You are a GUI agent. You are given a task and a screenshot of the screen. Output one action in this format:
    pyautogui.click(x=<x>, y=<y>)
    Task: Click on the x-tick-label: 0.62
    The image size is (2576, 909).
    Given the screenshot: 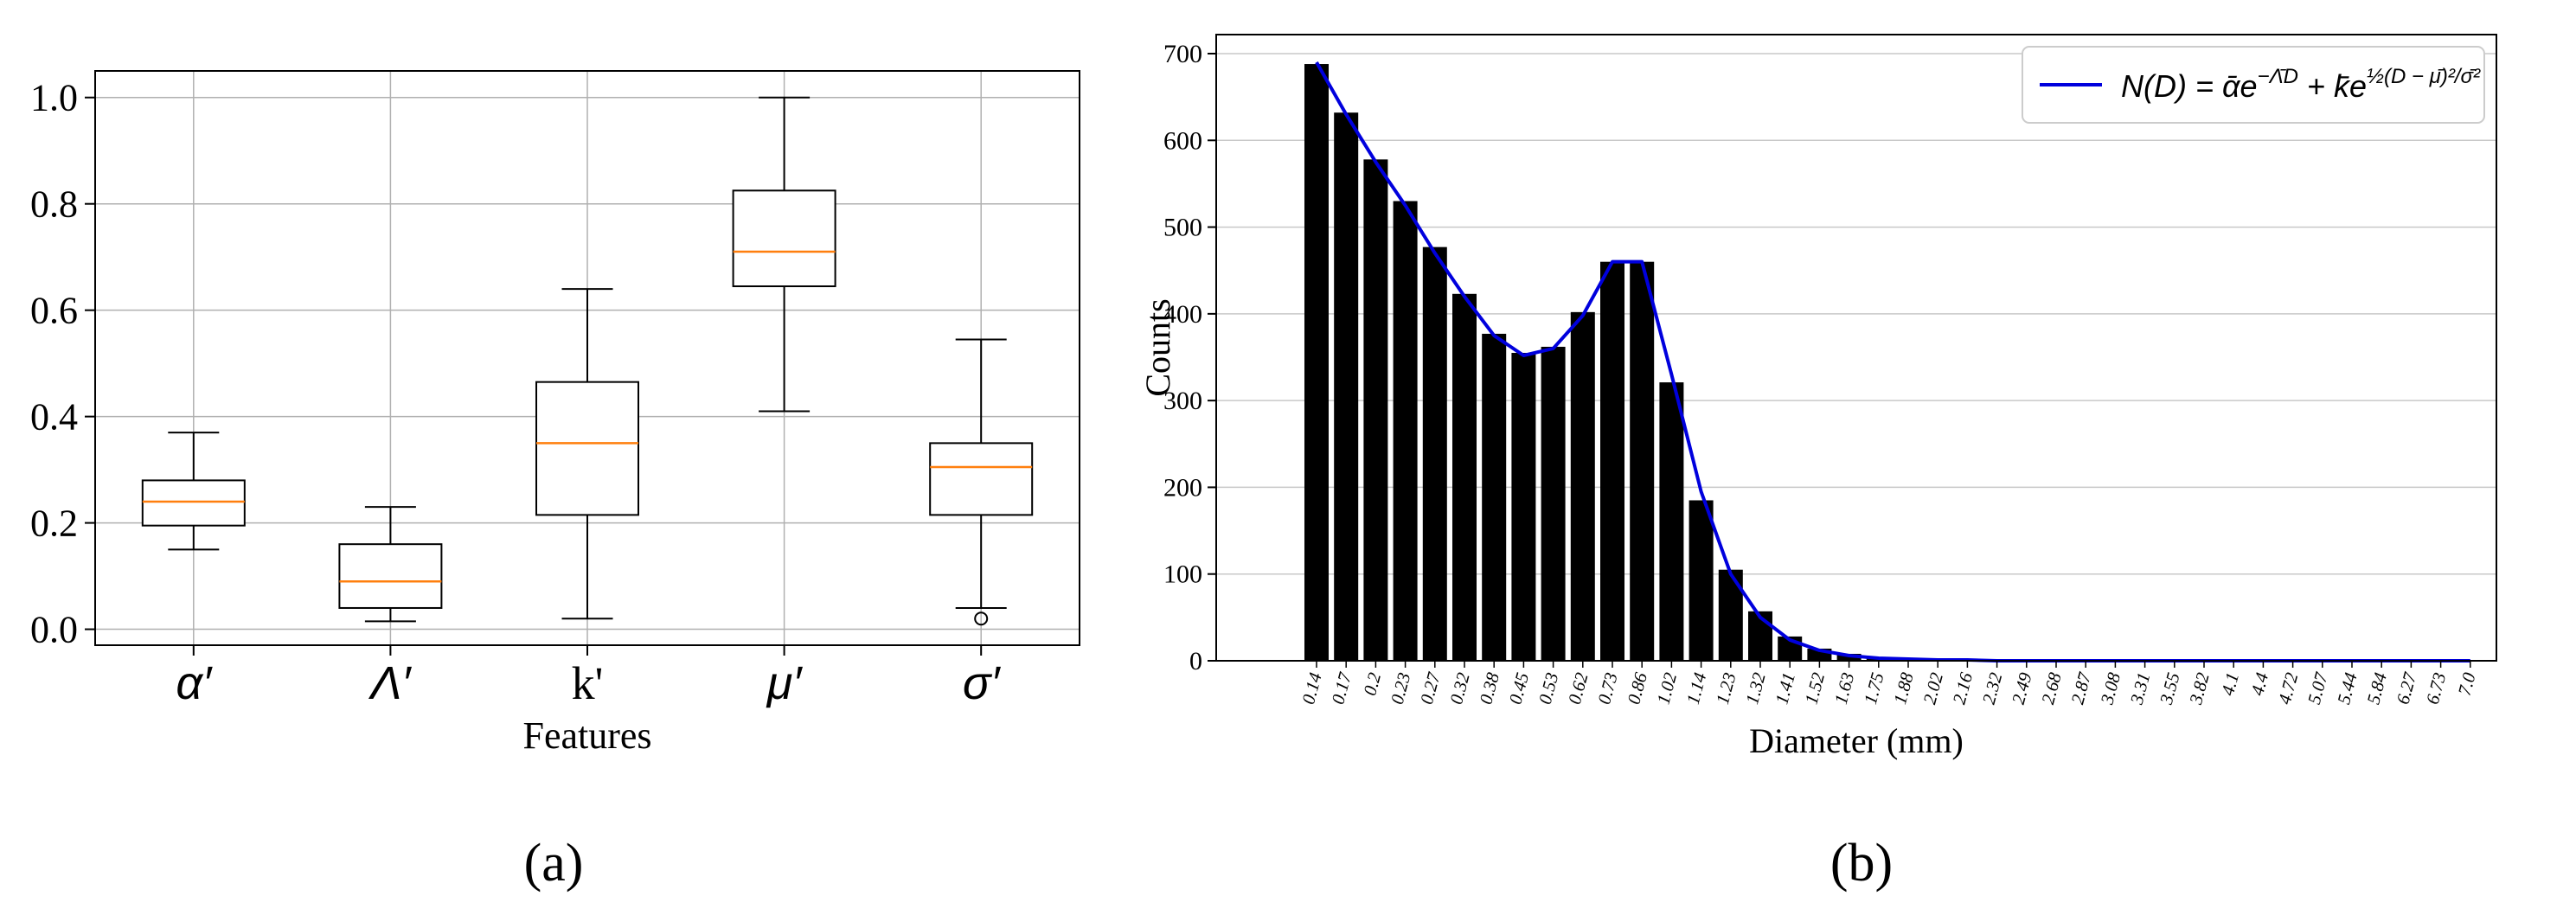 What is the action you would take?
    pyautogui.click(x=1578, y=688)
    